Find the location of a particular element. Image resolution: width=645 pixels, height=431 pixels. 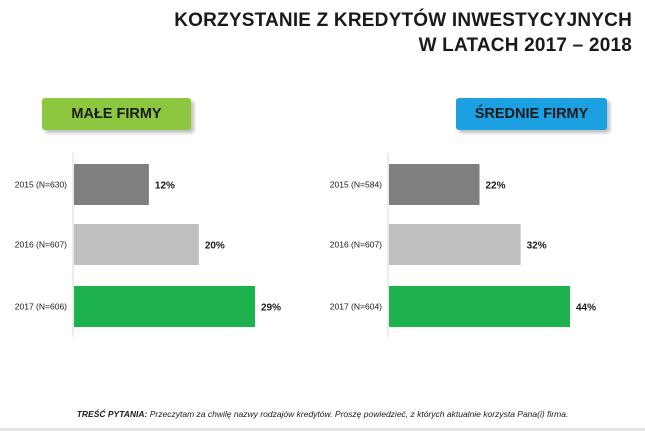

chart-title-line-2: W LATACH 2017 – 2018 is located at coordinates (525, 45).